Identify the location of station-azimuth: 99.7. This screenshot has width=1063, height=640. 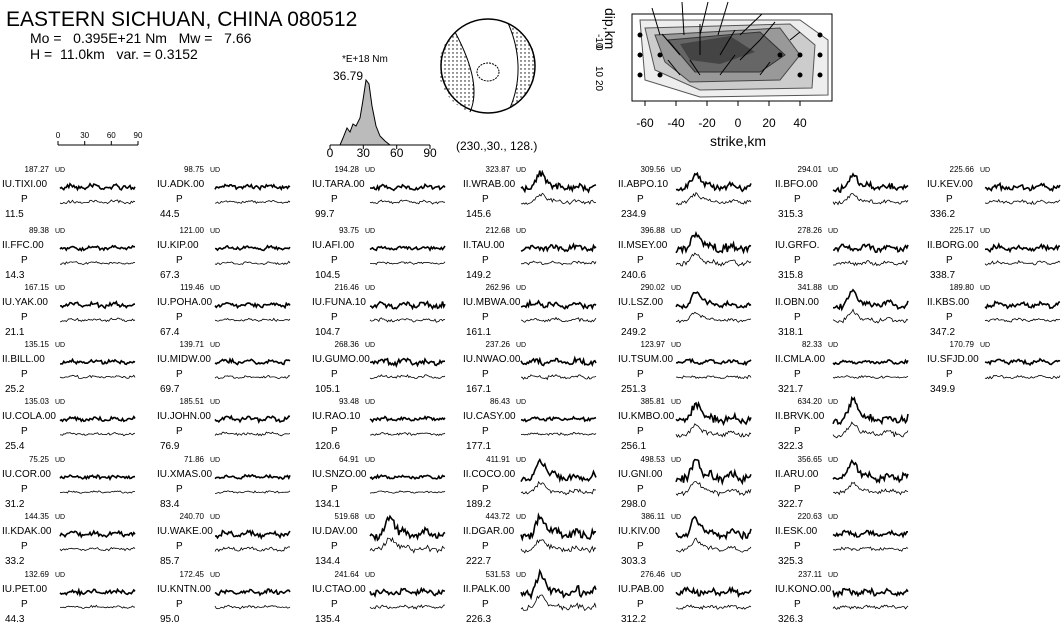
(325, 214).